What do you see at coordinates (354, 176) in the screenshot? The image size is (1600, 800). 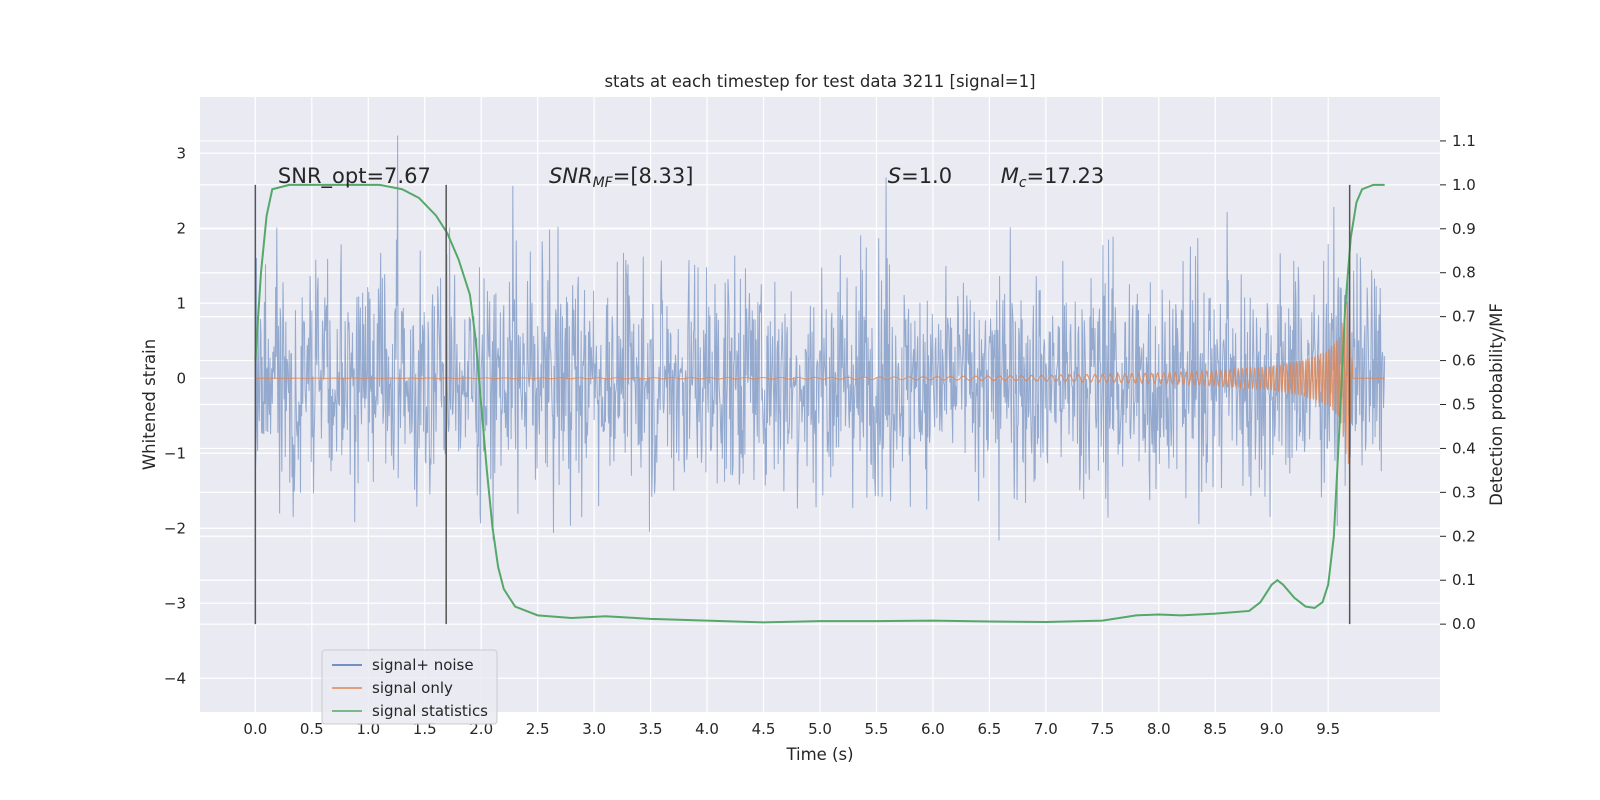 I see `annotation-snr-opt: SNR_opt=7.67` at bounding box center [354, 176].